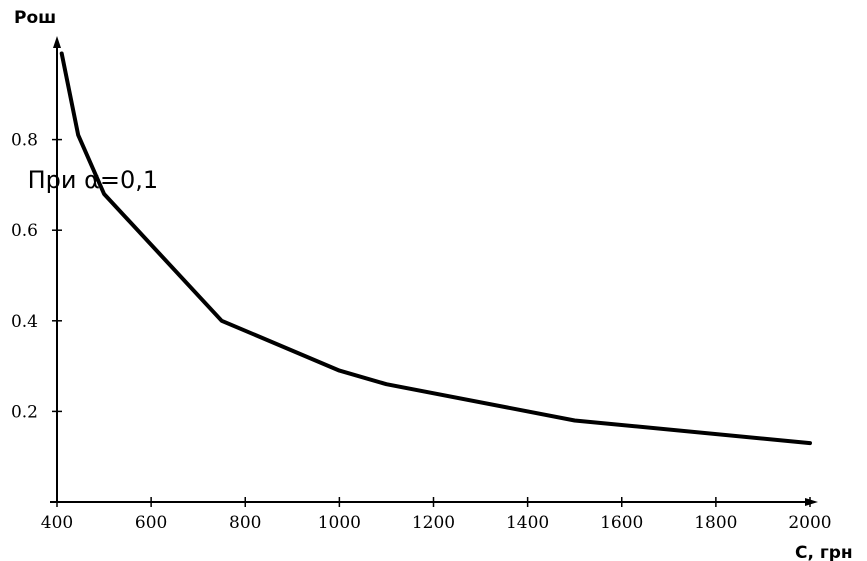 The height and width of the screenshot is (561, 867). I want to click on y-axis-arrow, so click(57, 42).